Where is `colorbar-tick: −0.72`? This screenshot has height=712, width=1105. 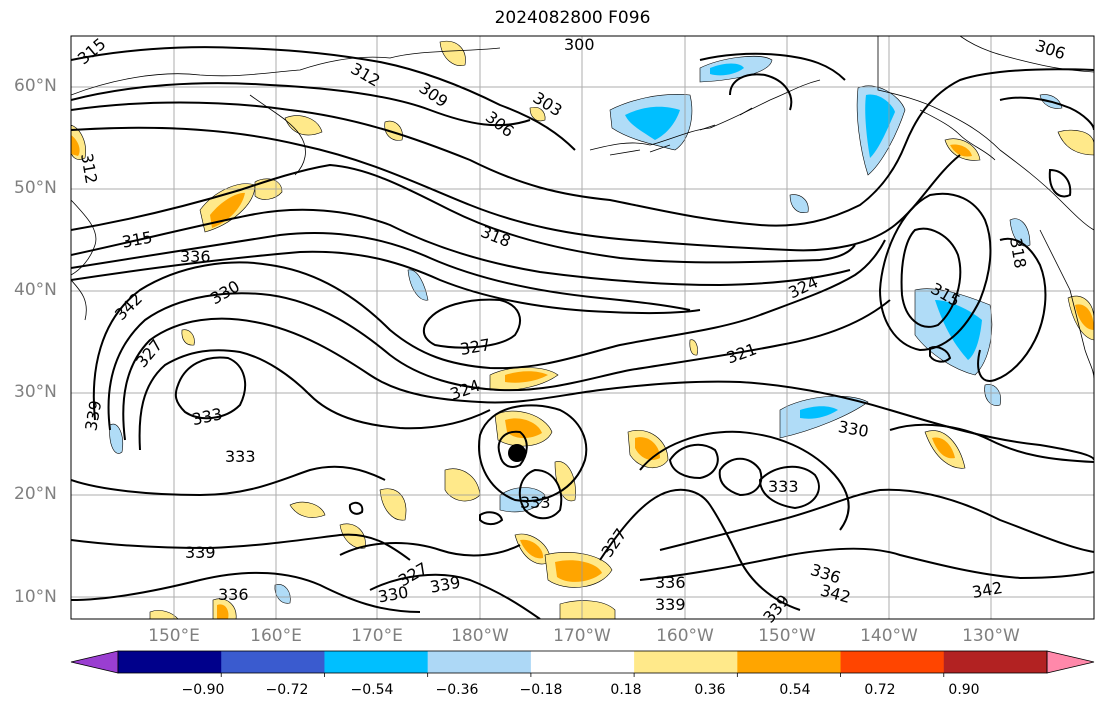
colorbar-tick: −0.72 is located at coordinates (287, 690).